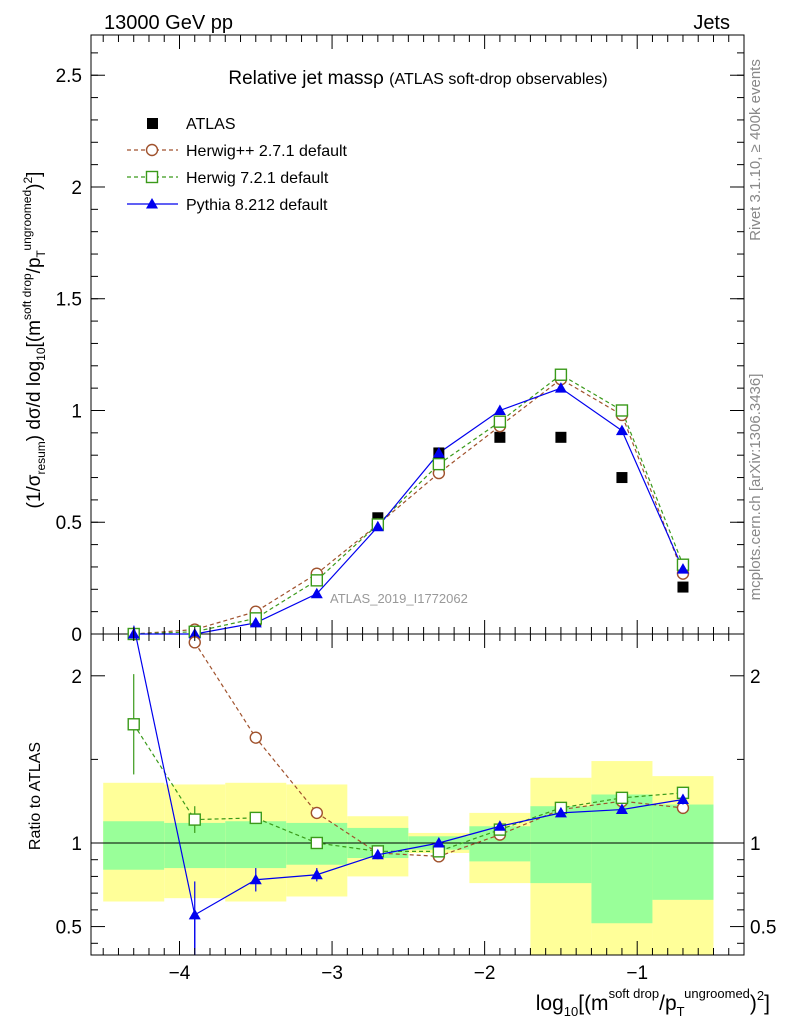  I want to click on ratio-ytick-label: 1, so click(76, 844).